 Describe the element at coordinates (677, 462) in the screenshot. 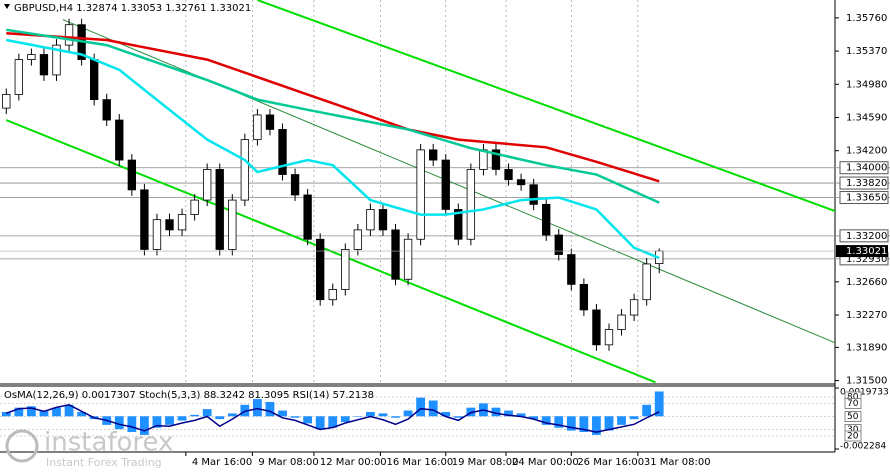

I see `x-tick-label: 31 Mar 08:00` at that location.